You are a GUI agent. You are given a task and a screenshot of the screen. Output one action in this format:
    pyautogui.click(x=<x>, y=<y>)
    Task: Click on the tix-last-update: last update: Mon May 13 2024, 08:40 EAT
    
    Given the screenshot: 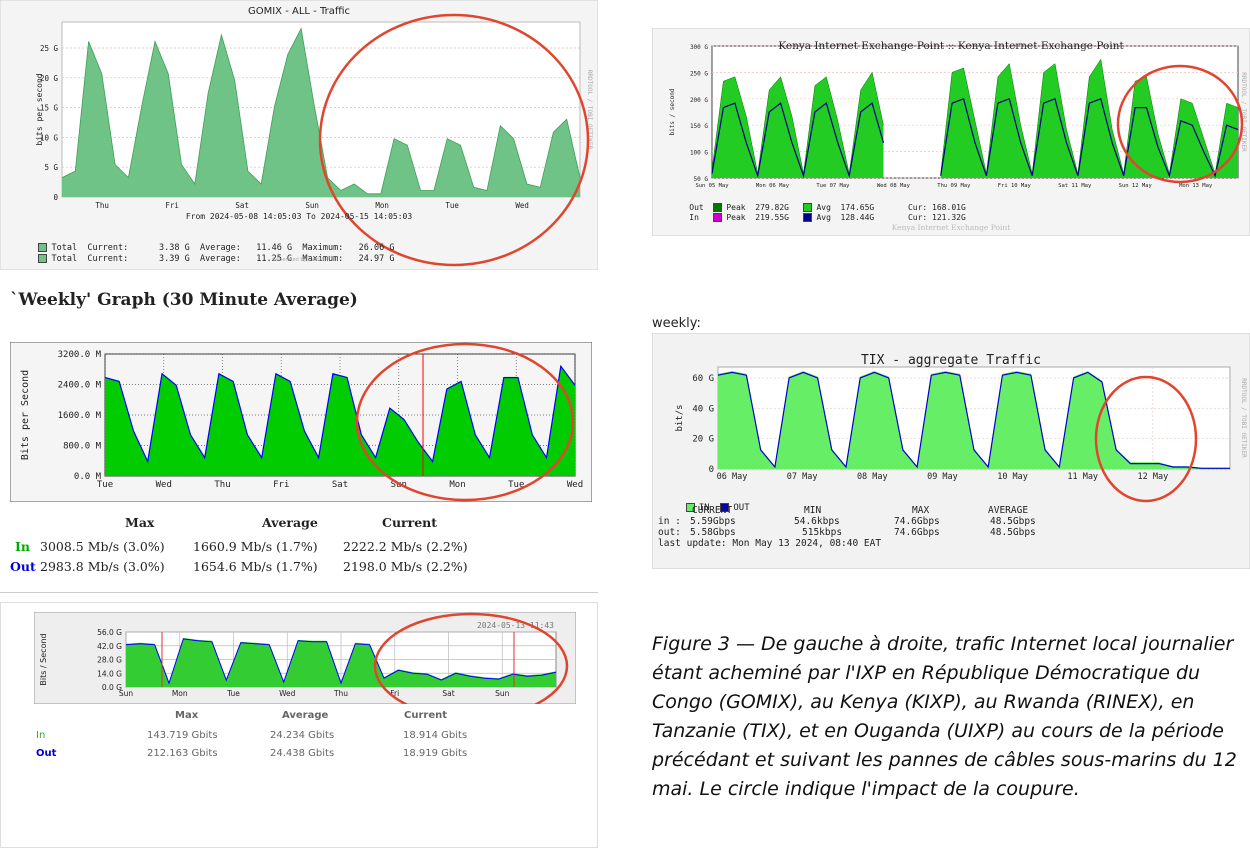 What is the action you would take?
    pyautogui.click(x=770, y=543)
    